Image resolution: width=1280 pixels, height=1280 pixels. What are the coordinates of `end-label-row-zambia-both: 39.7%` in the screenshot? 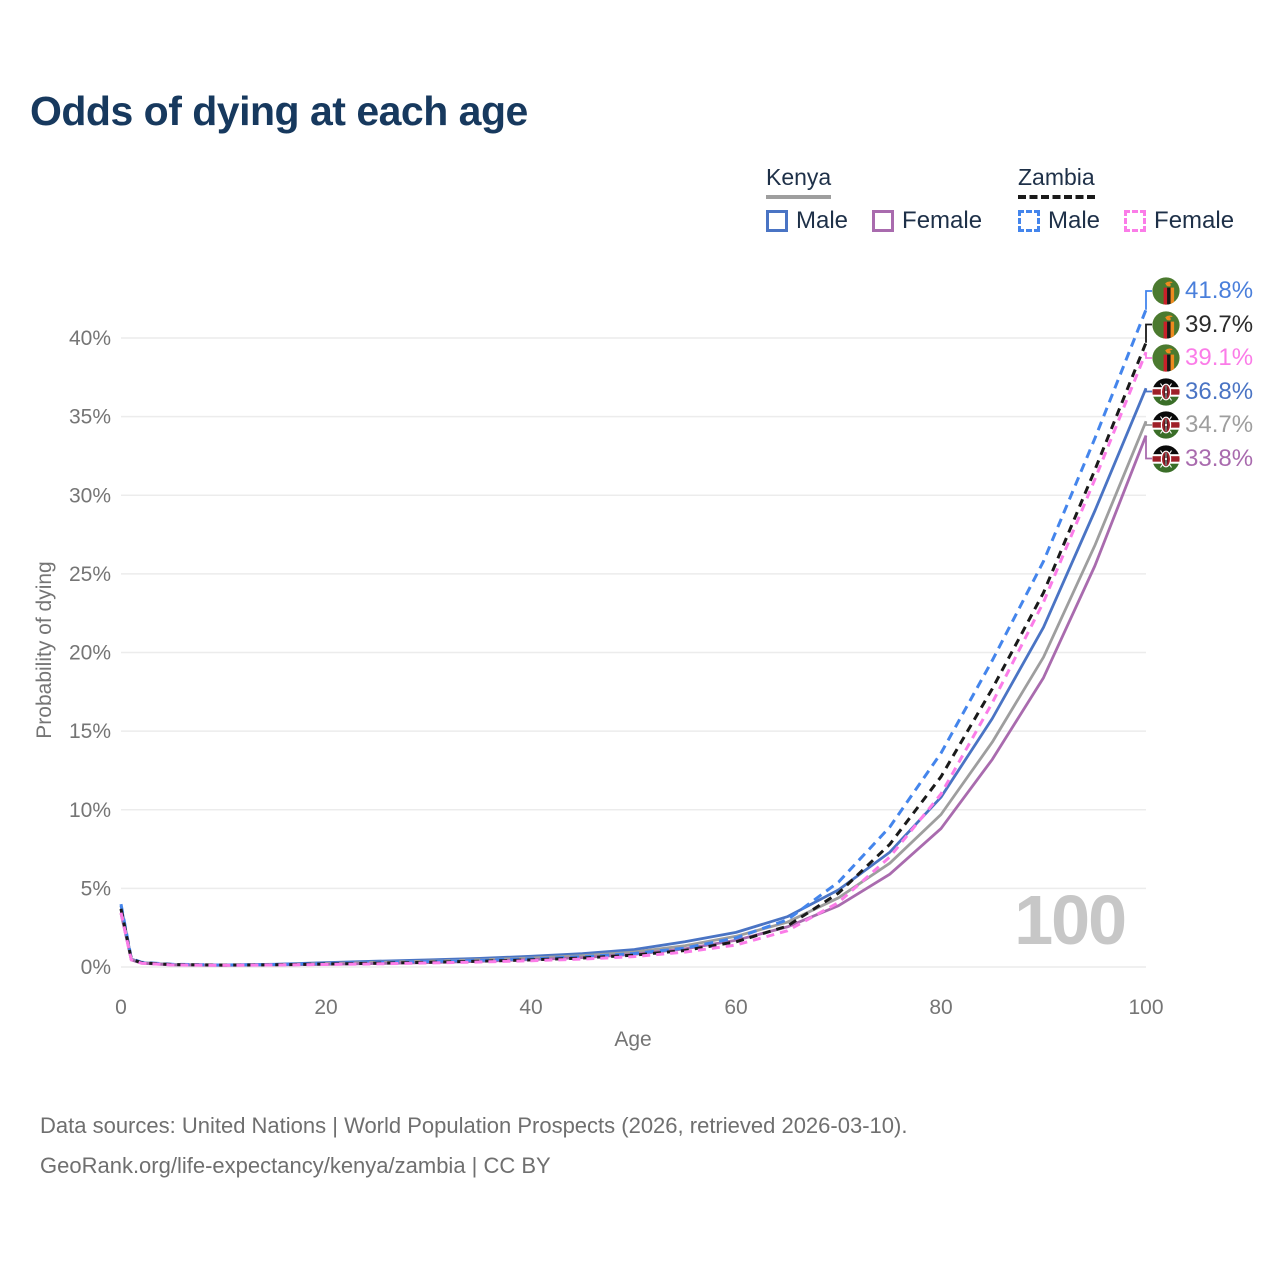 It's located at (1202, 325).